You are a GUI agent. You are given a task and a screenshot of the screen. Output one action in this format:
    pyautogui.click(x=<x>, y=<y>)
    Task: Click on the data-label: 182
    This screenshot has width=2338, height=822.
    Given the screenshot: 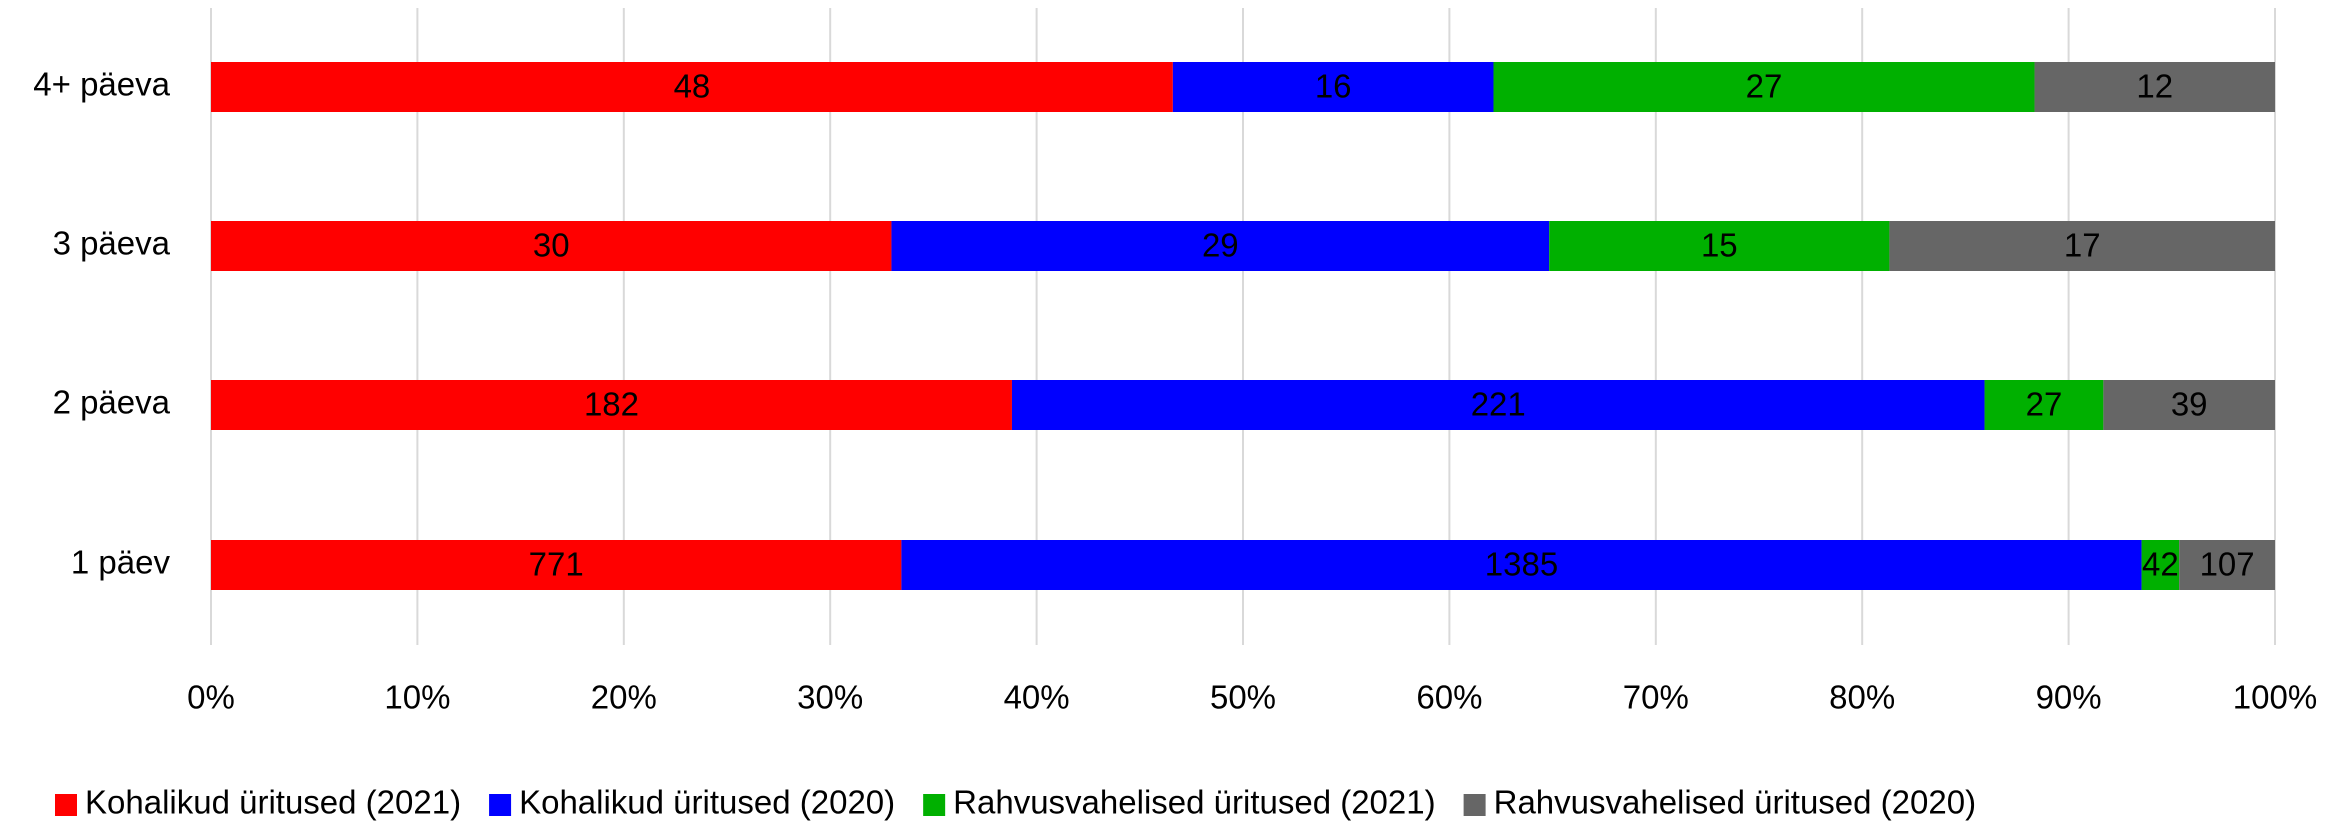 What is the action you would take?
    pyautogui.click(x=611, y=404)
    